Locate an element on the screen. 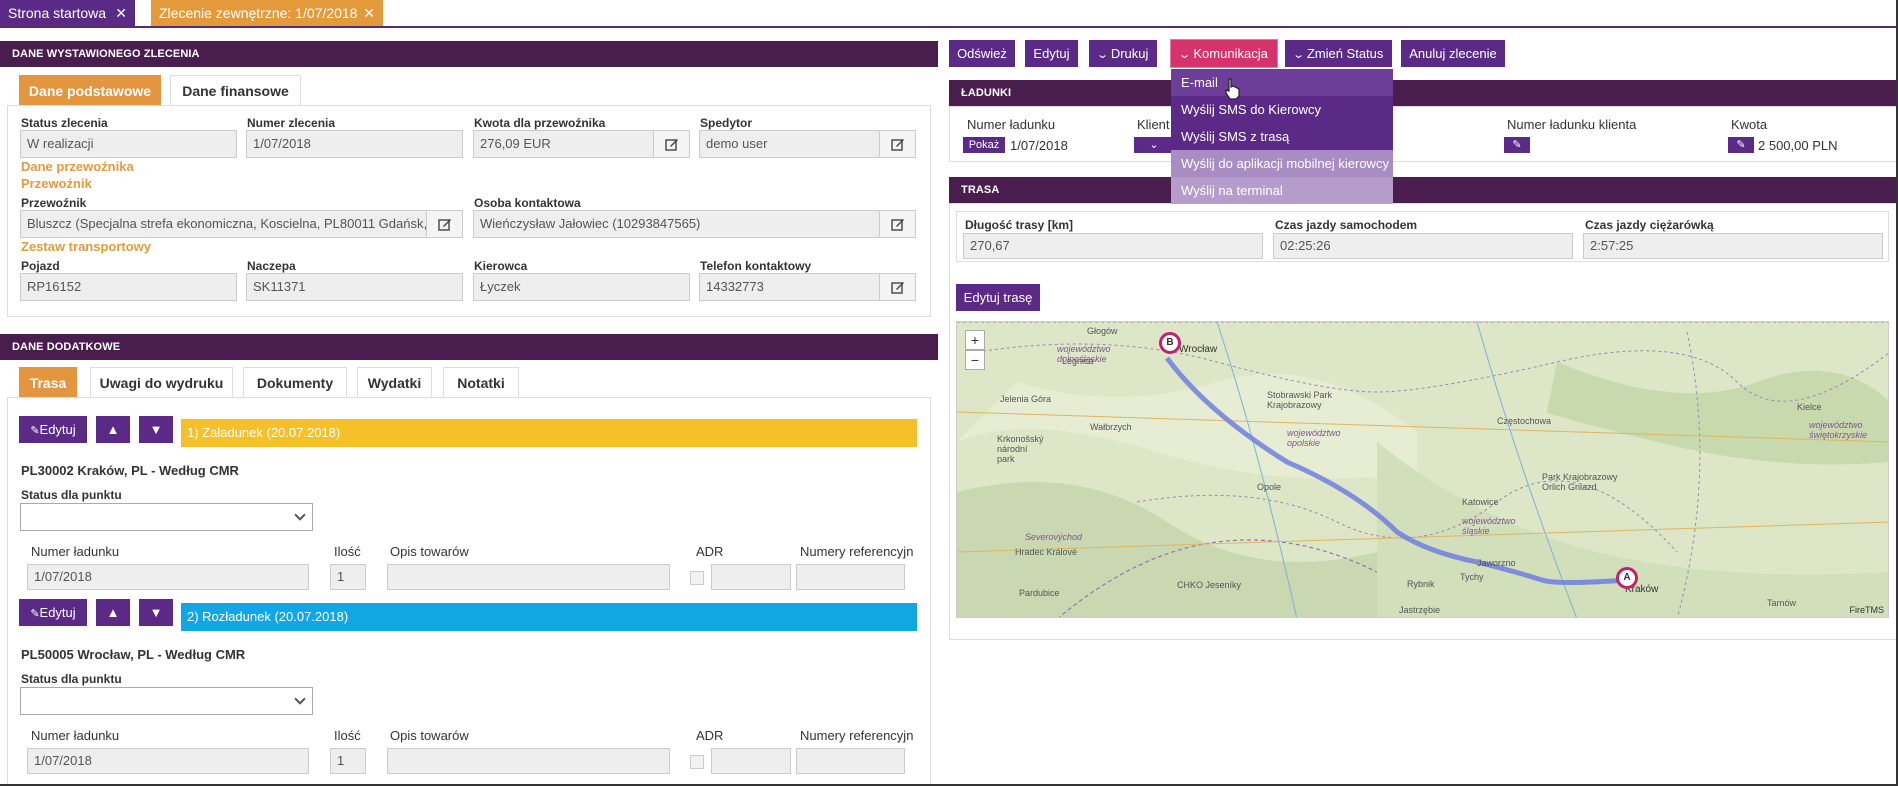  phone-field: 14332773 is located at coordinates (789, 287).